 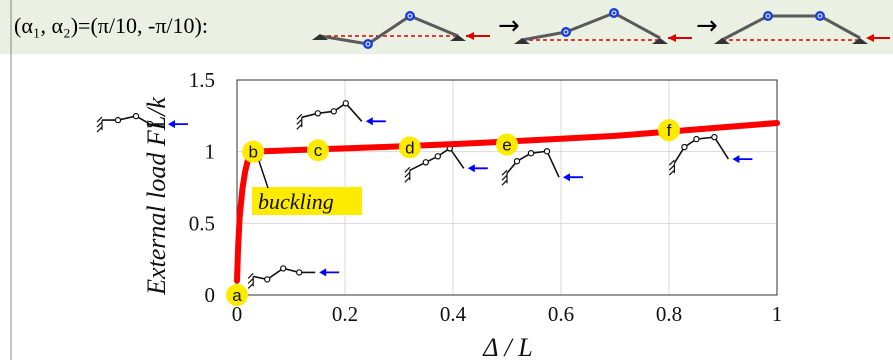 What do you see at coordinates (156, 196) in the screenshot?
I see `y-axis-label: External load FL/k` at bounding box center [156, 196].